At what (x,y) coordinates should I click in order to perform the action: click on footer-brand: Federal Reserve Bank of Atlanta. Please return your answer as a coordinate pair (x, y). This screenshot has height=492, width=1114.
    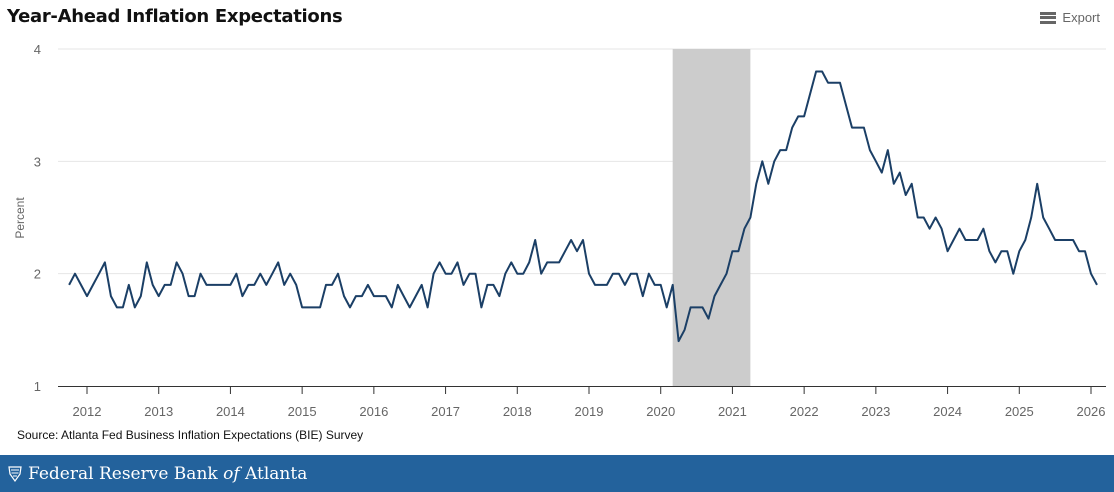
    Looking at the image, I should click on (167, 474).